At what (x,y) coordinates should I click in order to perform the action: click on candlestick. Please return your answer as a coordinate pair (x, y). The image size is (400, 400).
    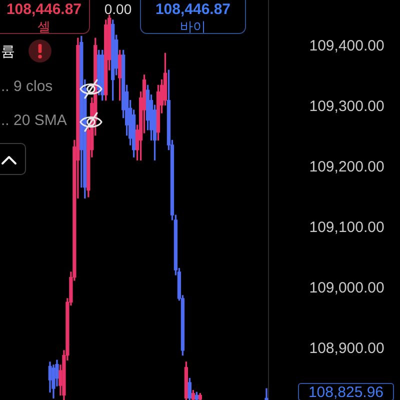
    Looking at the image, I should click on (266, 394).